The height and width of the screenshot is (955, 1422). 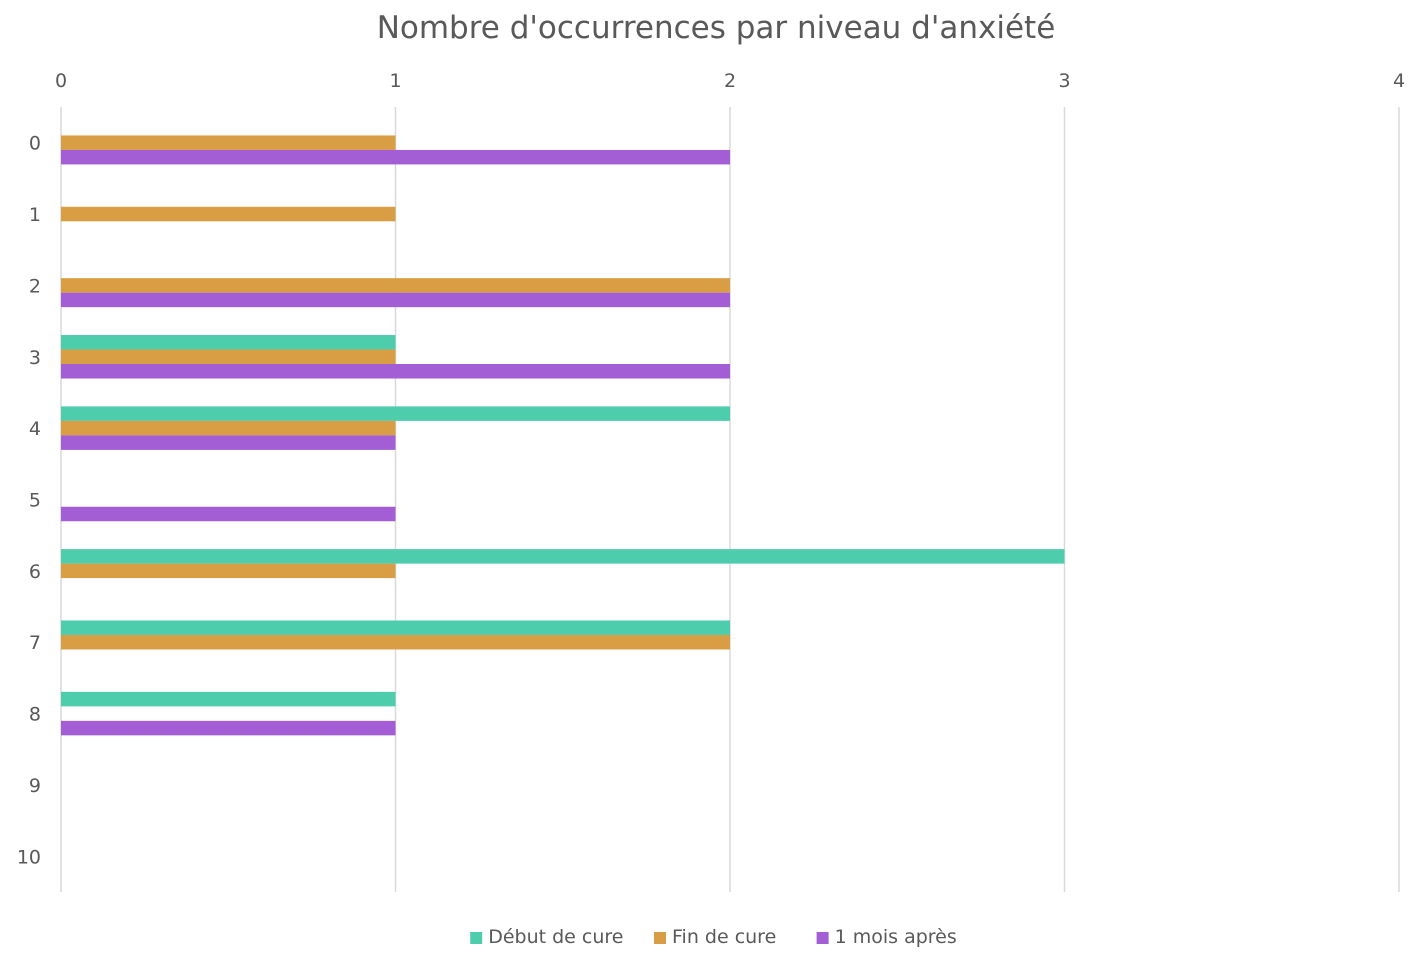 I want to click on y-tick-label: 6, so click(x=35, y=572).